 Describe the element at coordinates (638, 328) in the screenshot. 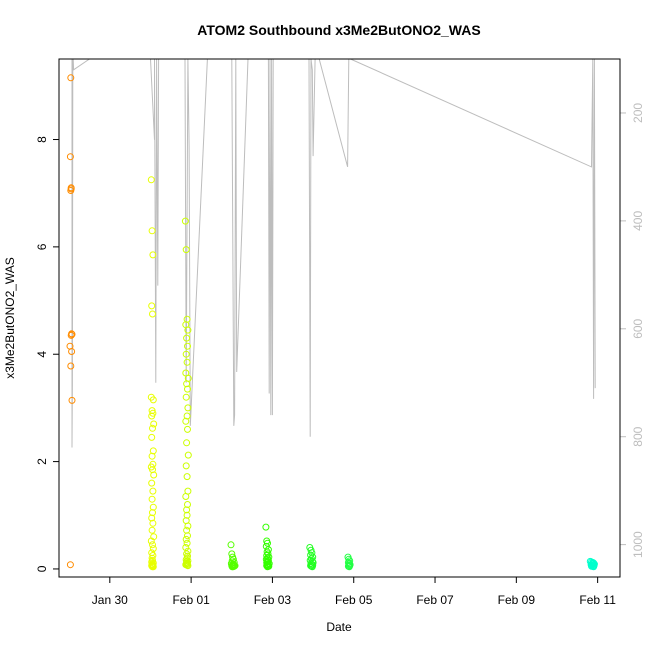

I see `y2-tick-label: 600` at that location.